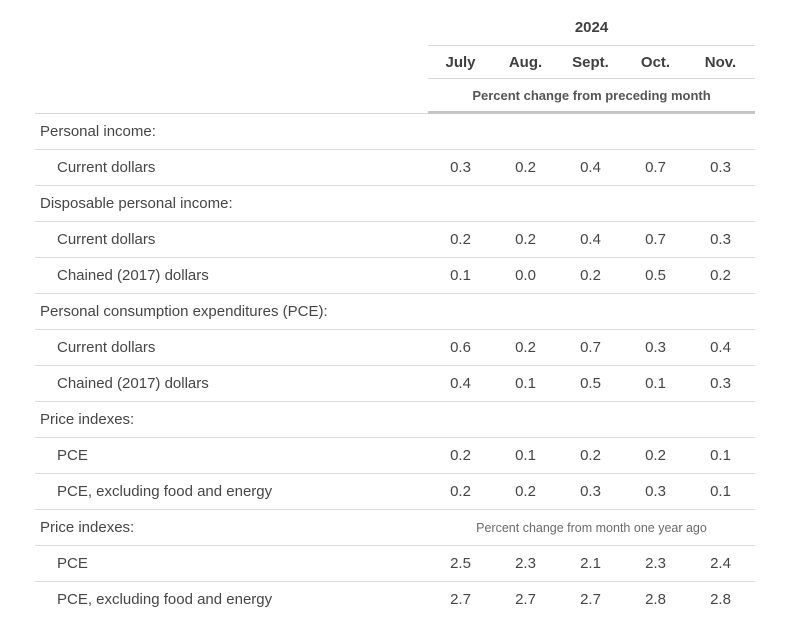 This screenshot has width=793, height=618. I want to click on data-row: Current dollars 0.3 0.2 0.4 0.7 0.3, so click(395, 168).